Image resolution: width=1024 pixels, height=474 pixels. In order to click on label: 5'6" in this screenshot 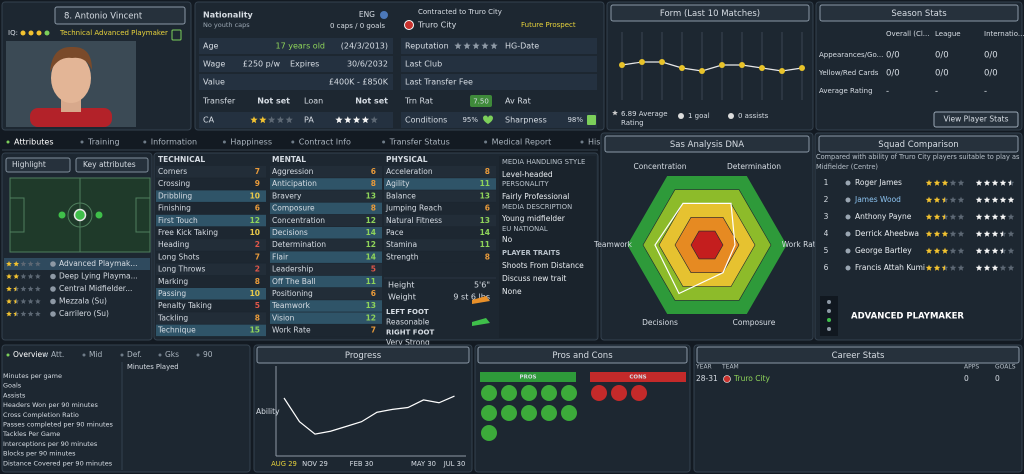, I will do `click(482, 284)`.